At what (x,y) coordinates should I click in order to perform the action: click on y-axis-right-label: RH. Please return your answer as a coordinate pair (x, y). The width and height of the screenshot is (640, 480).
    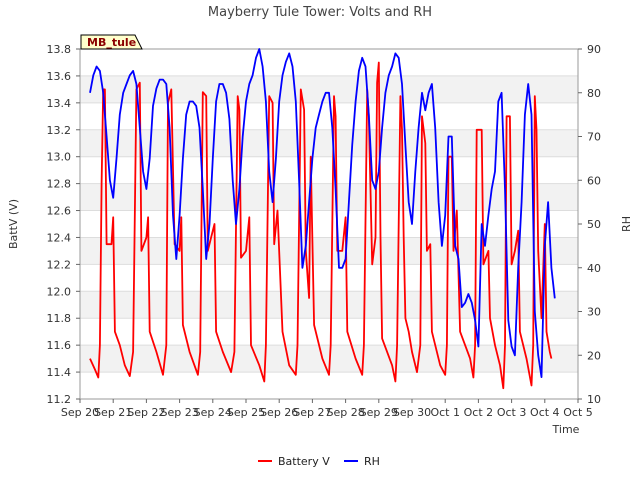
    Looking at the image, I should click on (626, 224).